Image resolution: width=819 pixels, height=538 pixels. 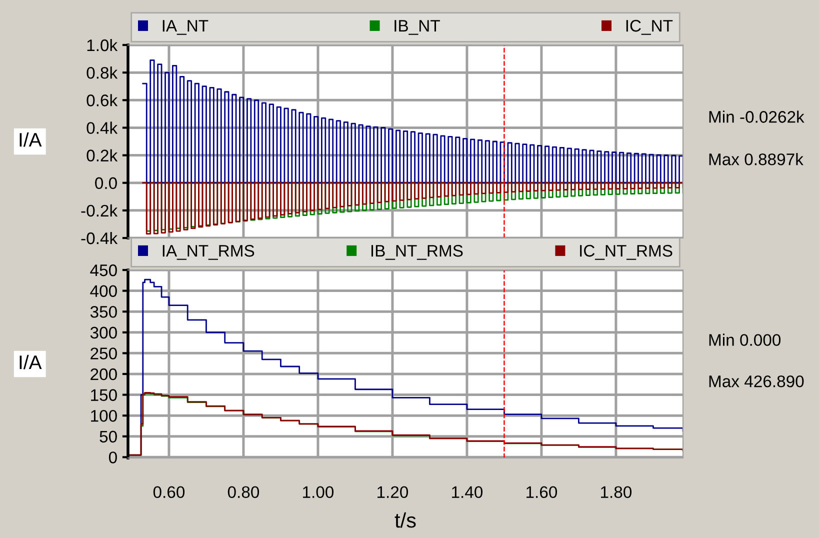 I want to click on y-tick-label: 0.4k, so click(x=102, y=128).